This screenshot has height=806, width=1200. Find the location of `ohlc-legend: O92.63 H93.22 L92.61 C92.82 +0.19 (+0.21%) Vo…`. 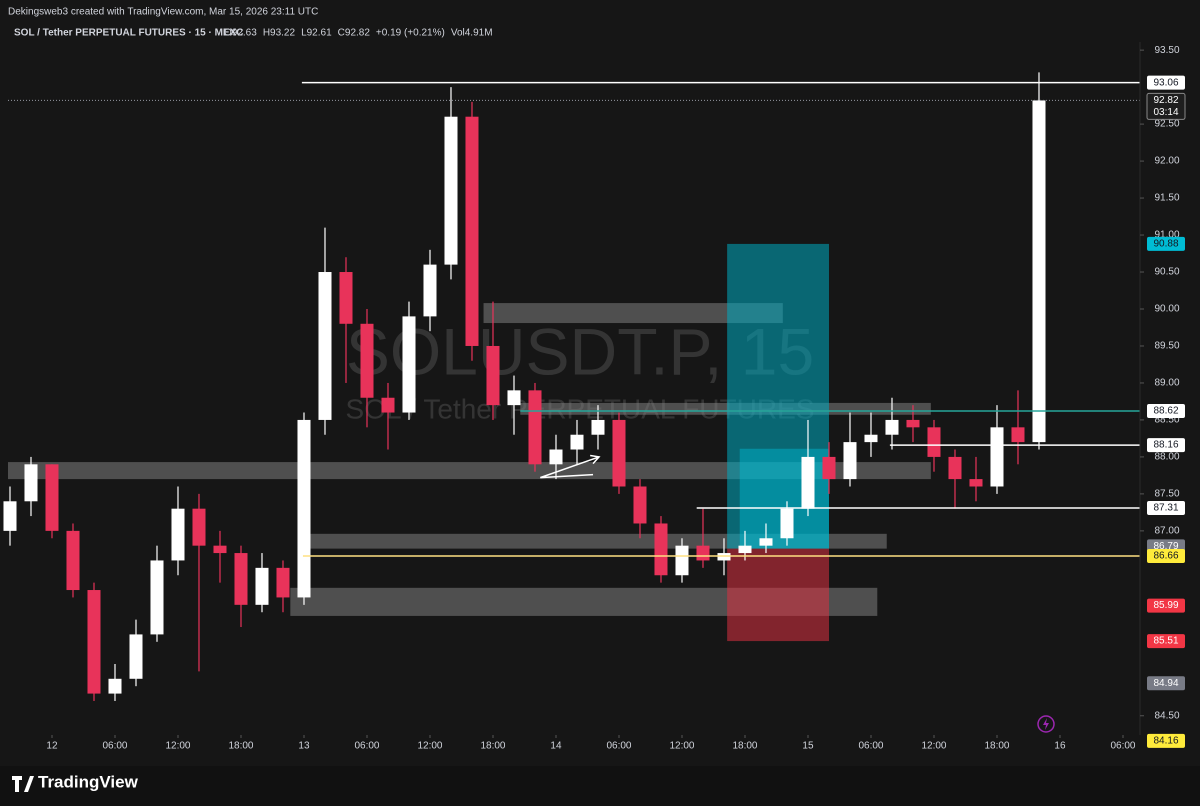

ohlc-legend: O92.63 H93.22 L92.61 C92.82 +0.19 (+0.21%) Vo… is located at coordinates (358, 33).